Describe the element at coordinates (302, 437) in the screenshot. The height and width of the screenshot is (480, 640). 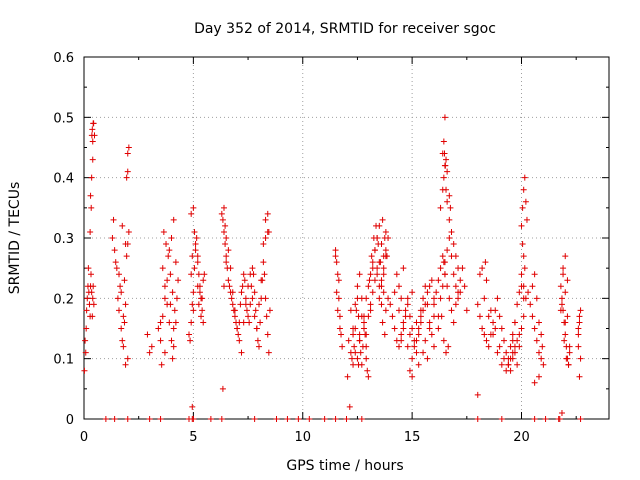
I see `x-tick-label: 10` at that location.